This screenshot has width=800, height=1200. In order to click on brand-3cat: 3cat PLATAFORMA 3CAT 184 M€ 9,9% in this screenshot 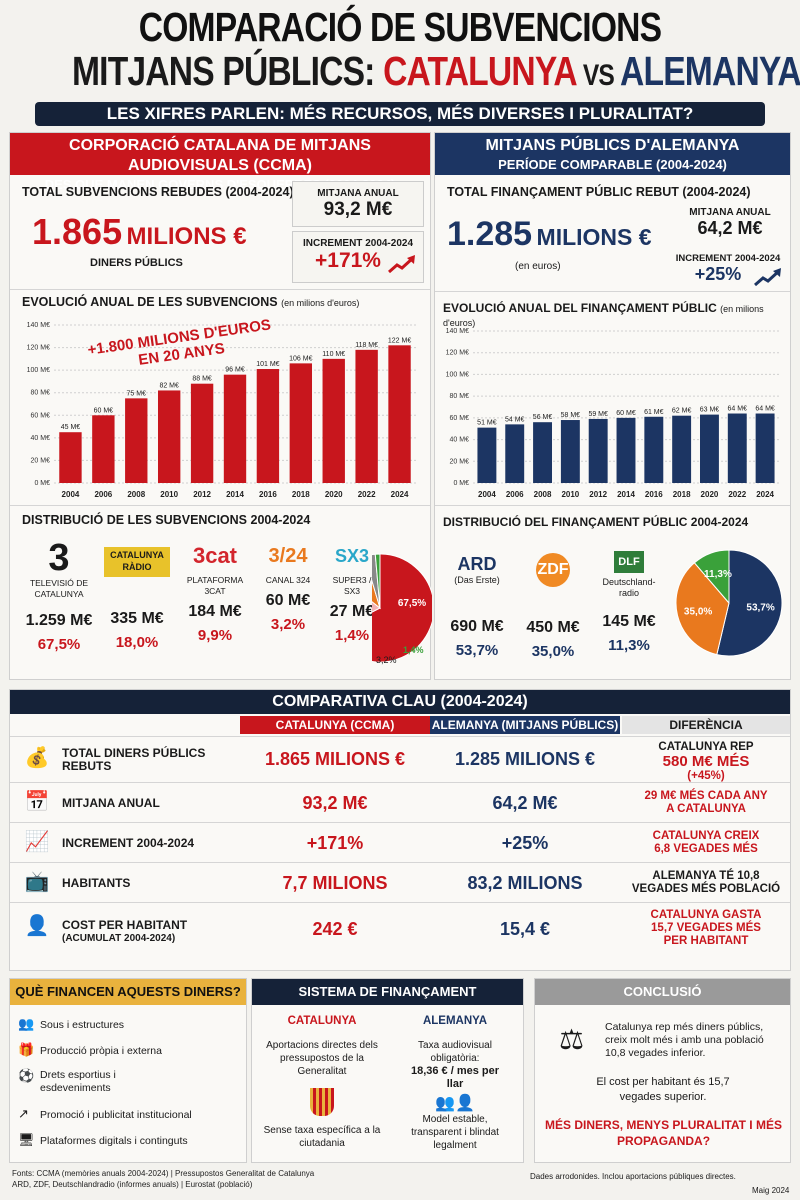, I will do `click(215, 593)`.